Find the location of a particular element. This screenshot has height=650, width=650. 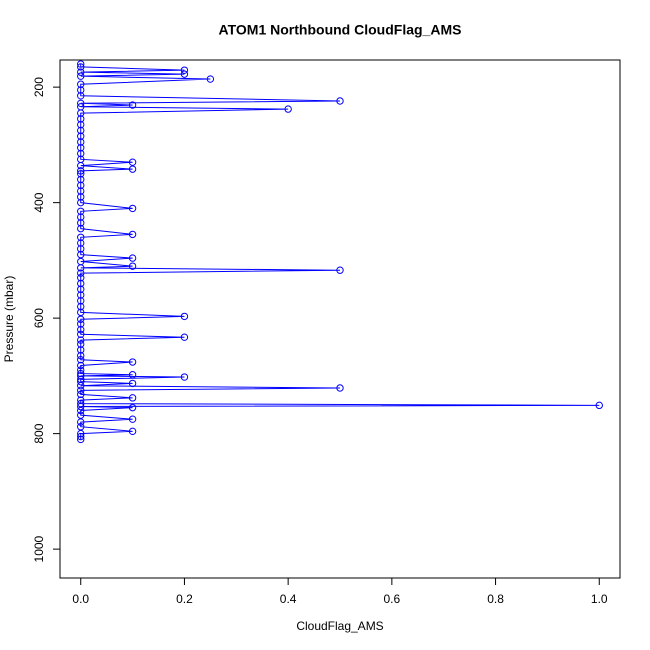

x-tick-label: 0.8 is located at coordinates (495, 599).